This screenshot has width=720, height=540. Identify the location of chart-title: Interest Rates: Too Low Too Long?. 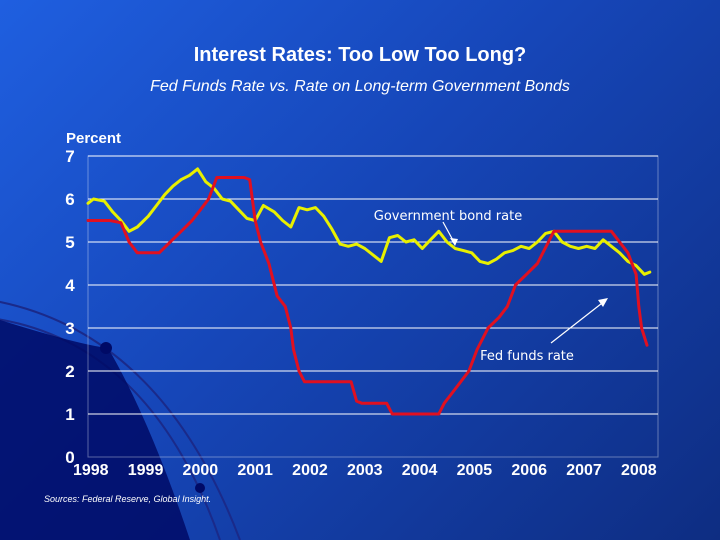
(360, 55).